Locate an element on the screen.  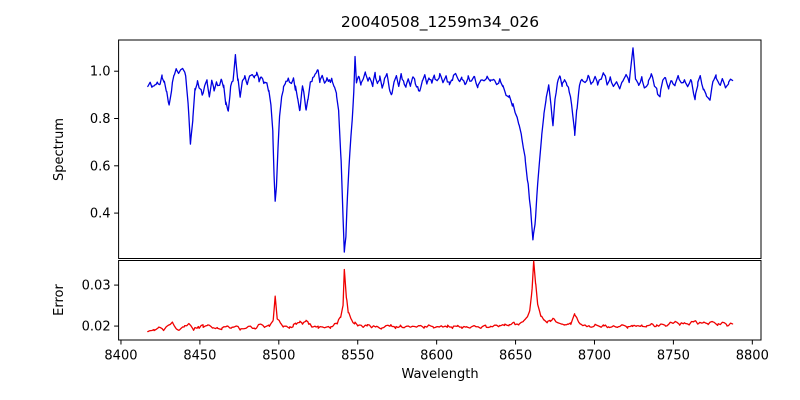
x-tick-label: 8650 is located at coordinates (515, 356).